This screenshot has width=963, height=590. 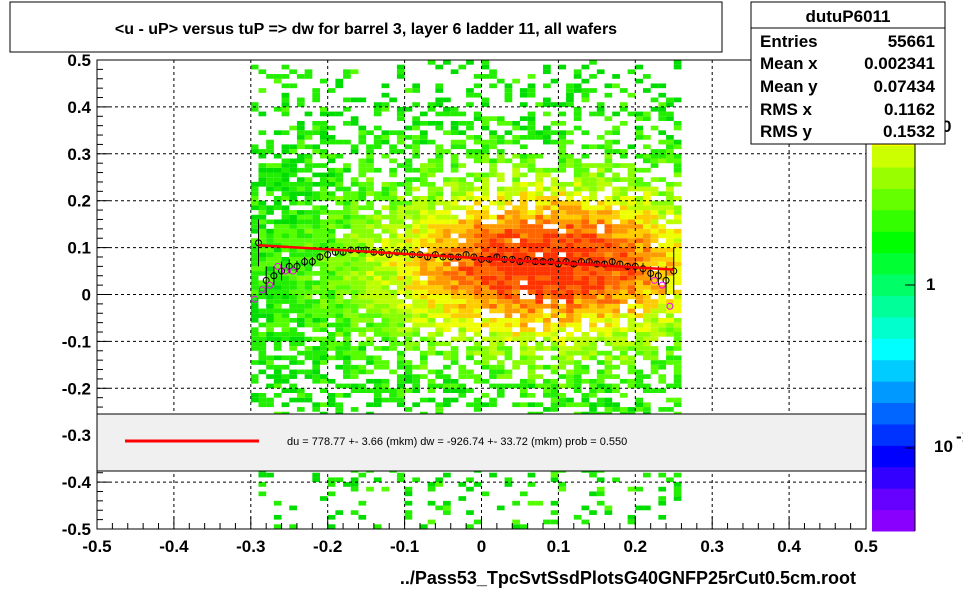 I want to click on y-tick-label: 0.3, so click(x=79, y=154).